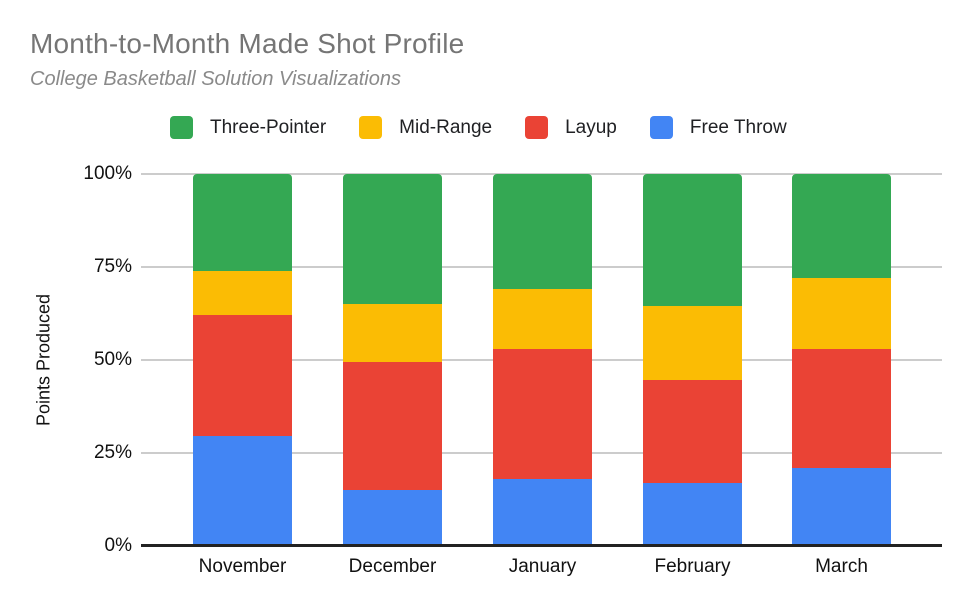 This screenshot has height=608, width=972. Describe the element at coordinates (537, 127) in the screenshot. I see `legend-swatch-layup` at that location.